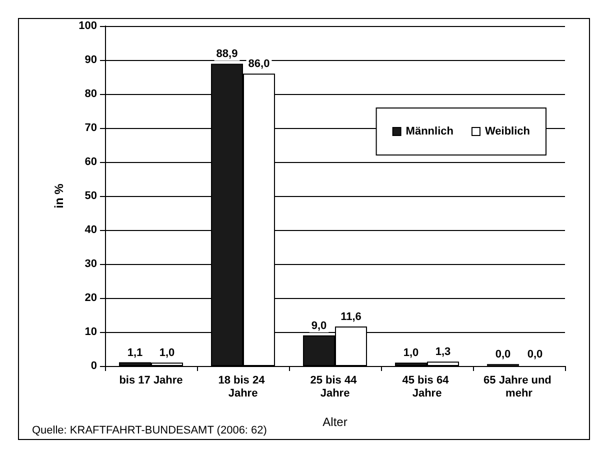  I want to click on y-tick-label: 40, so click(90, 230).